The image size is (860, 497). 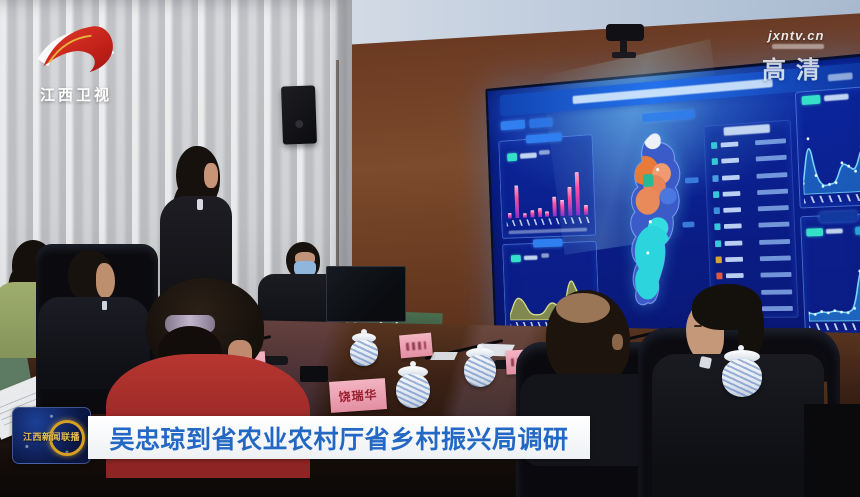 I want to click on caption-banner: 吴忠琼到省农业农村厅省乡村振兴局调研, so click(x=339, y=437).